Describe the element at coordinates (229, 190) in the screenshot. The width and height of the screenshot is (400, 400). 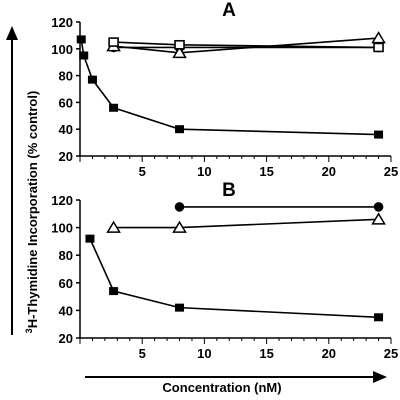
I see `panel-label: B` at that location.